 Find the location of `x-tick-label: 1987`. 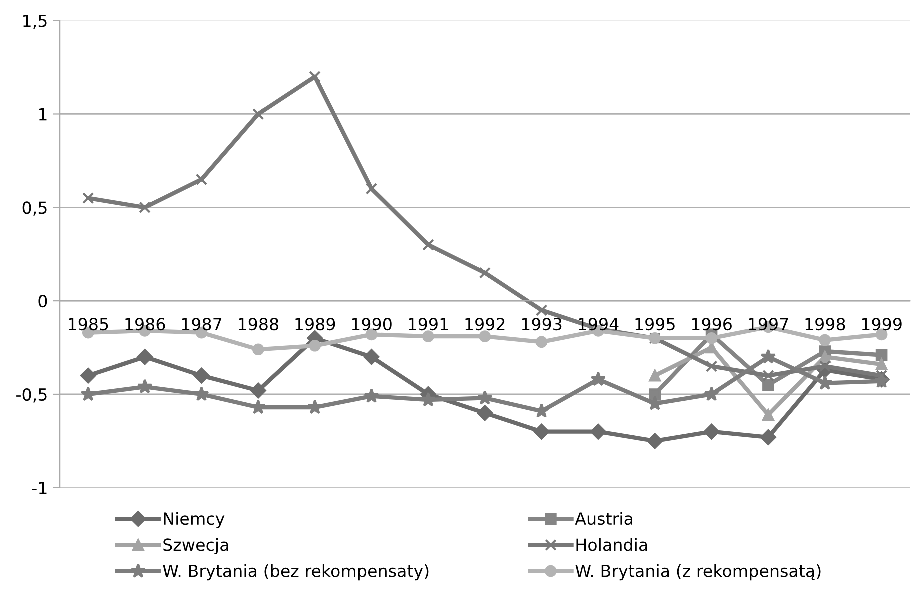

x-tick-label: 1987 is located at coordinates (202, 324).